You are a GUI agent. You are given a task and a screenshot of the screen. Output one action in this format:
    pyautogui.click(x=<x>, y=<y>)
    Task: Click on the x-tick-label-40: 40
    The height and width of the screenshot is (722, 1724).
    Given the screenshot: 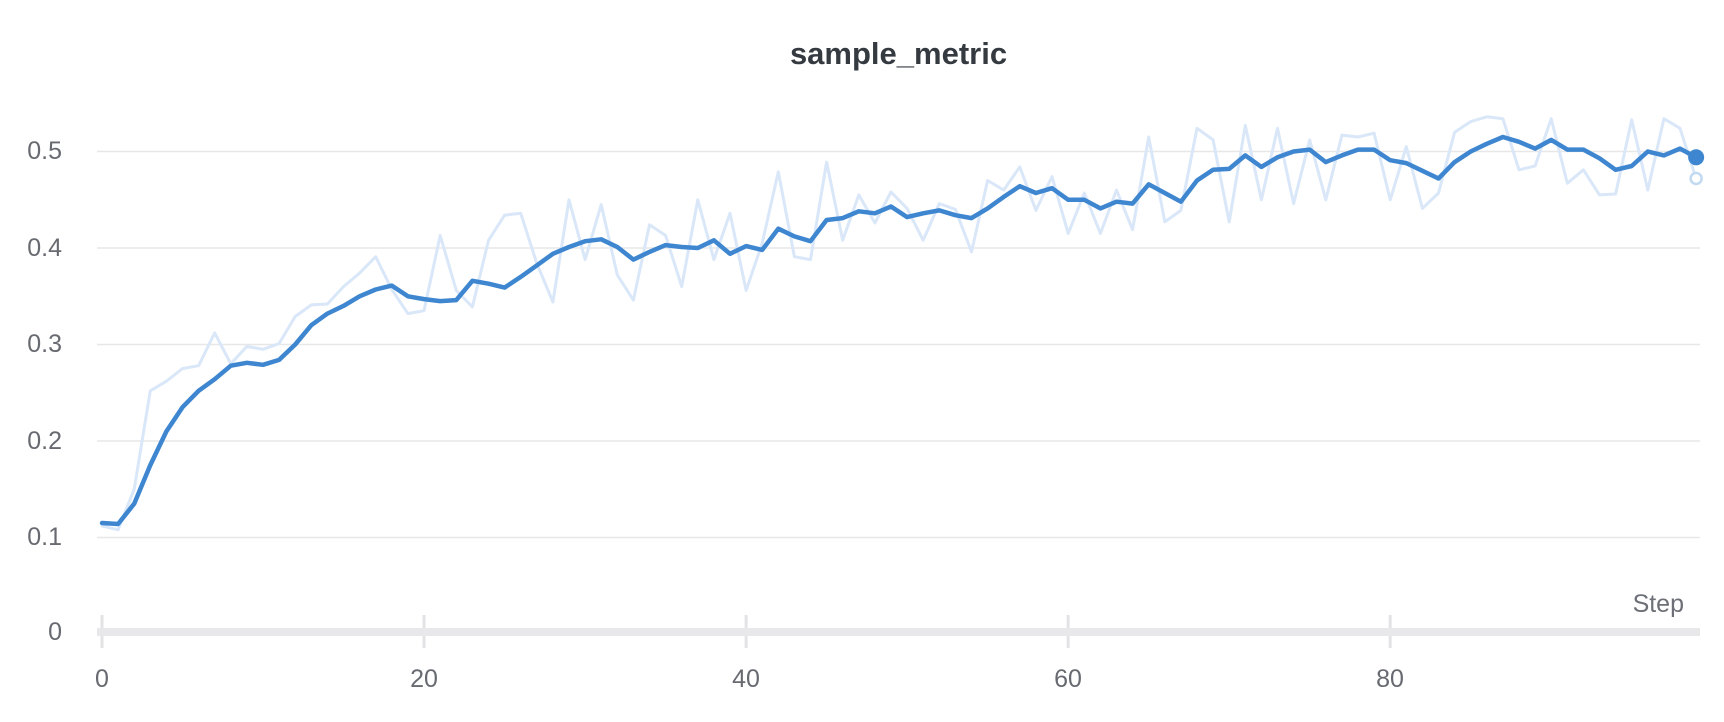 What is the action you would take?
    pyautogui.click(x=746, y=679)
    